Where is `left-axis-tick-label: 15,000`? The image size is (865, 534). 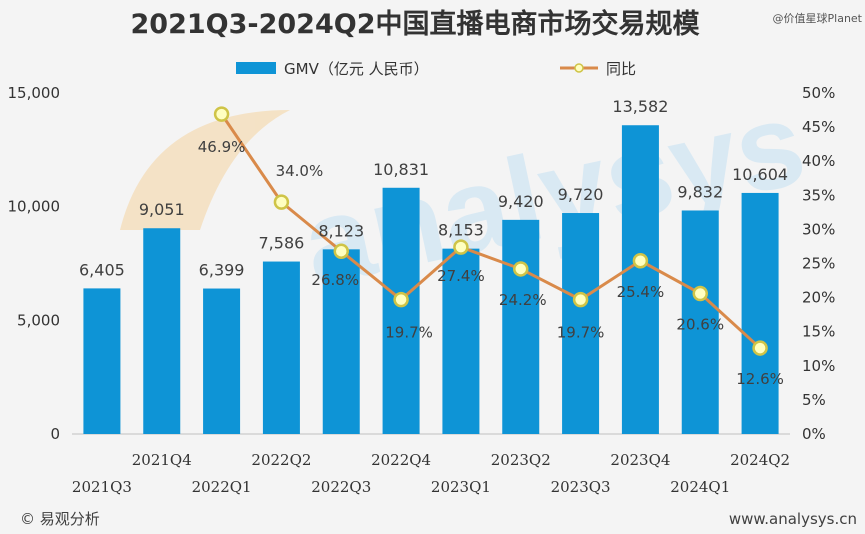 left-axis-tick-label: 15,000 is located at coordinates (34, 93).